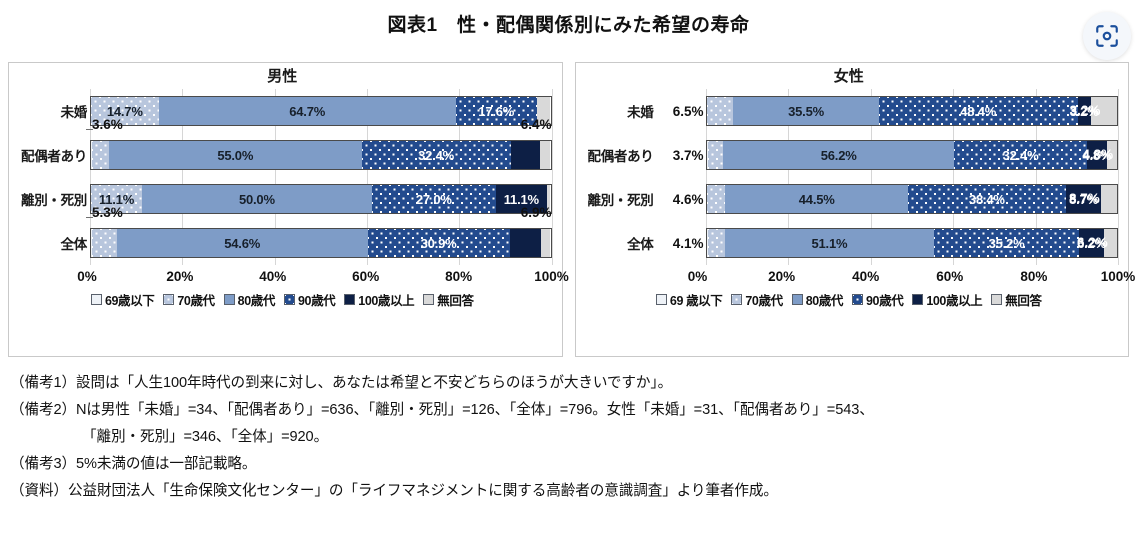  What do you see at coordinates (987, 199) in the screenshot?
I see `bar-segment: 38.4%` at bounding box center [987, 199].